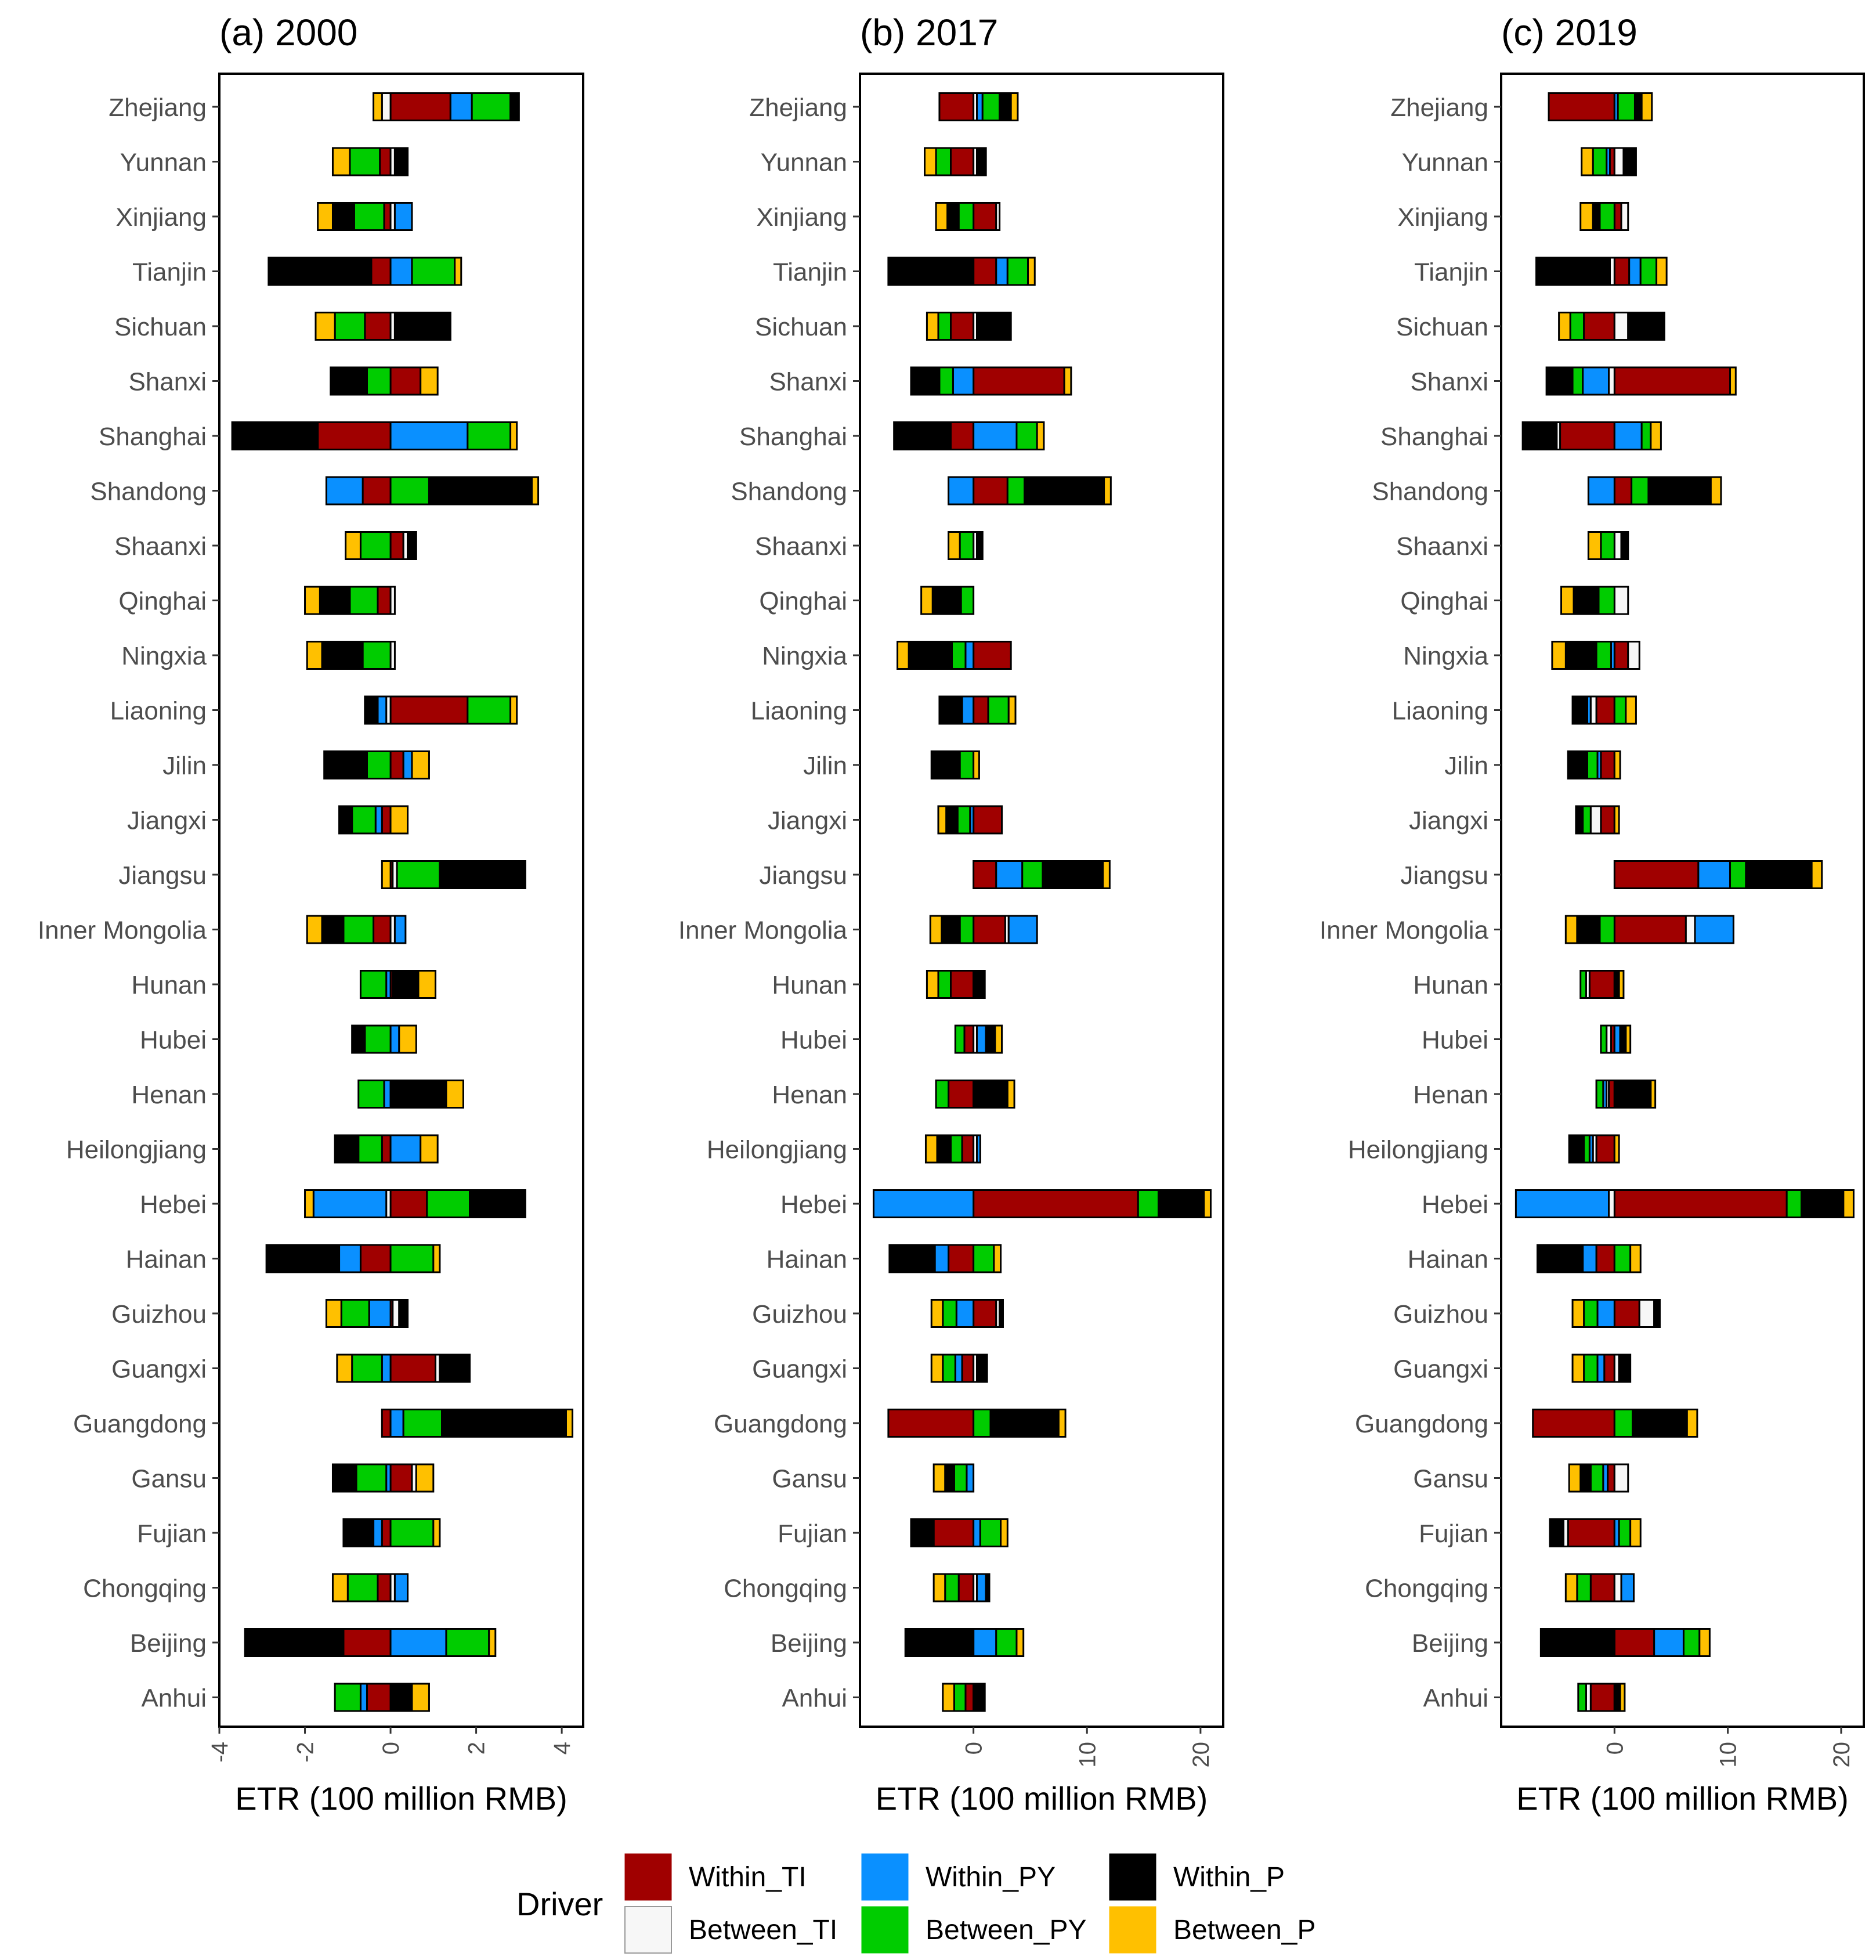  Describe the element at coordinates (162, 875) in the screenshot. I see `y-tick-label-jiangsu: Jiangsu` at that location.